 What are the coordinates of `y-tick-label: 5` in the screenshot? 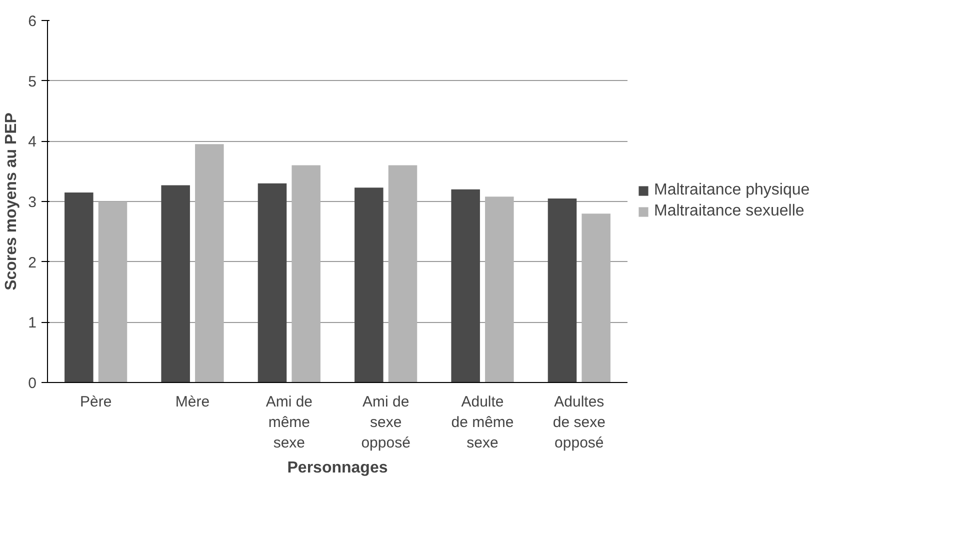 It's located at (32, 81).